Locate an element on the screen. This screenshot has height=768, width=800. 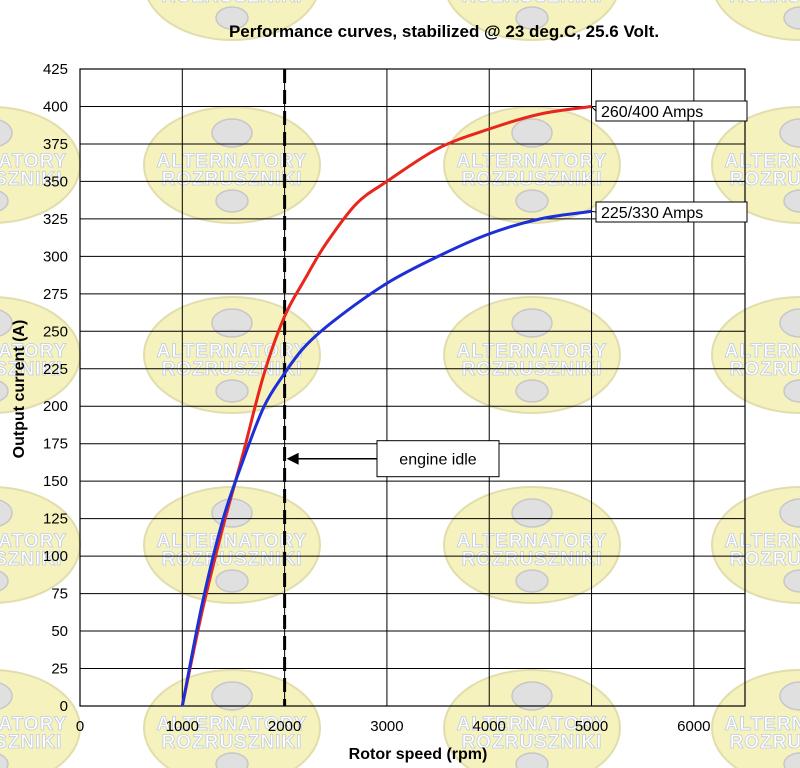
x-tick-label: 3000 is located at coordinates (386, 726).